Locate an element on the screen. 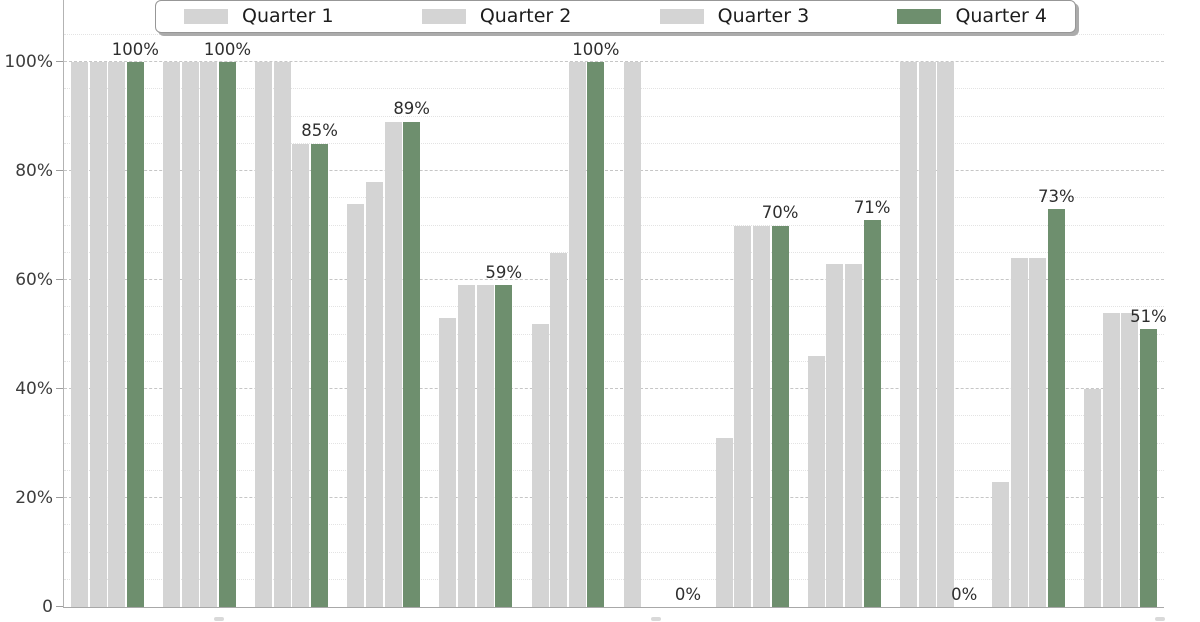 The height and width of the screenshot is (622, 1200). y-tick-label-100: 100% is located at coordinates (28, 62).